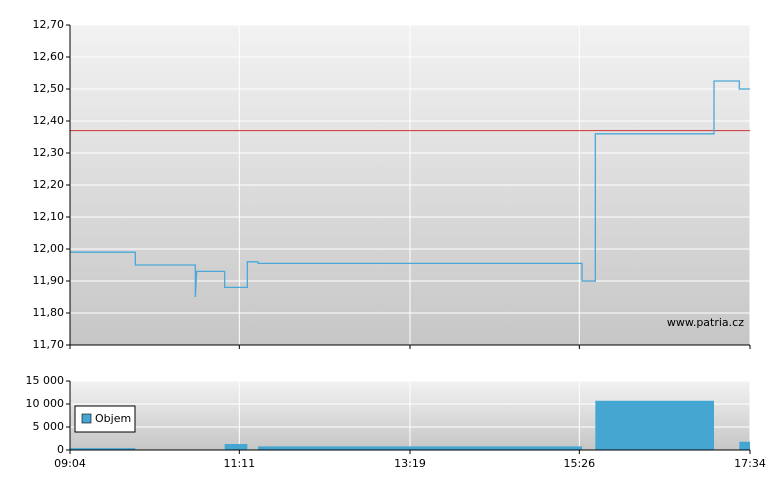  Describe the element at coordinates (705, 322) in the screenshot. I see `watermark: www.patria.cz` at that location.